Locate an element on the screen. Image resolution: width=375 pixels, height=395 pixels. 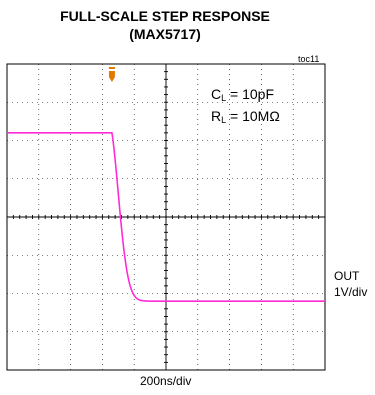
trigger-bar is located at coordinates (111, 68).